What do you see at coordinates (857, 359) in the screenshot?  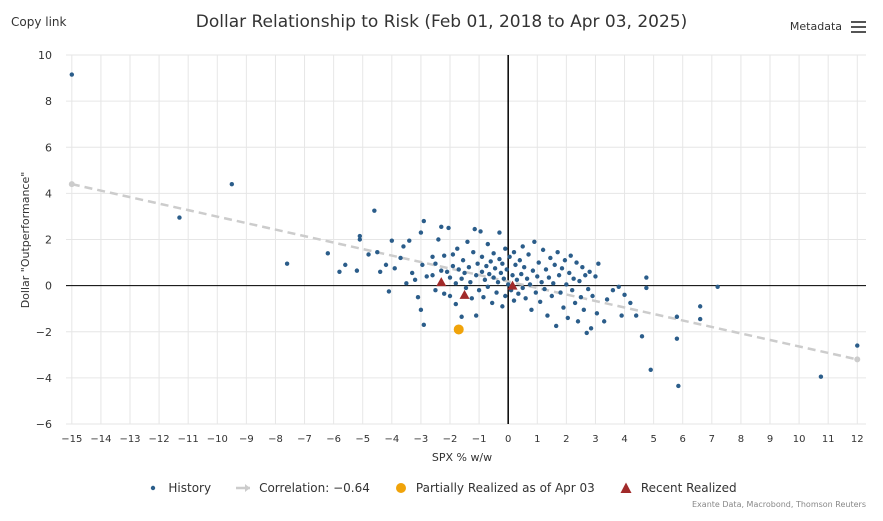 I see `correlation-endpoint` at bounding box center [857, 359].